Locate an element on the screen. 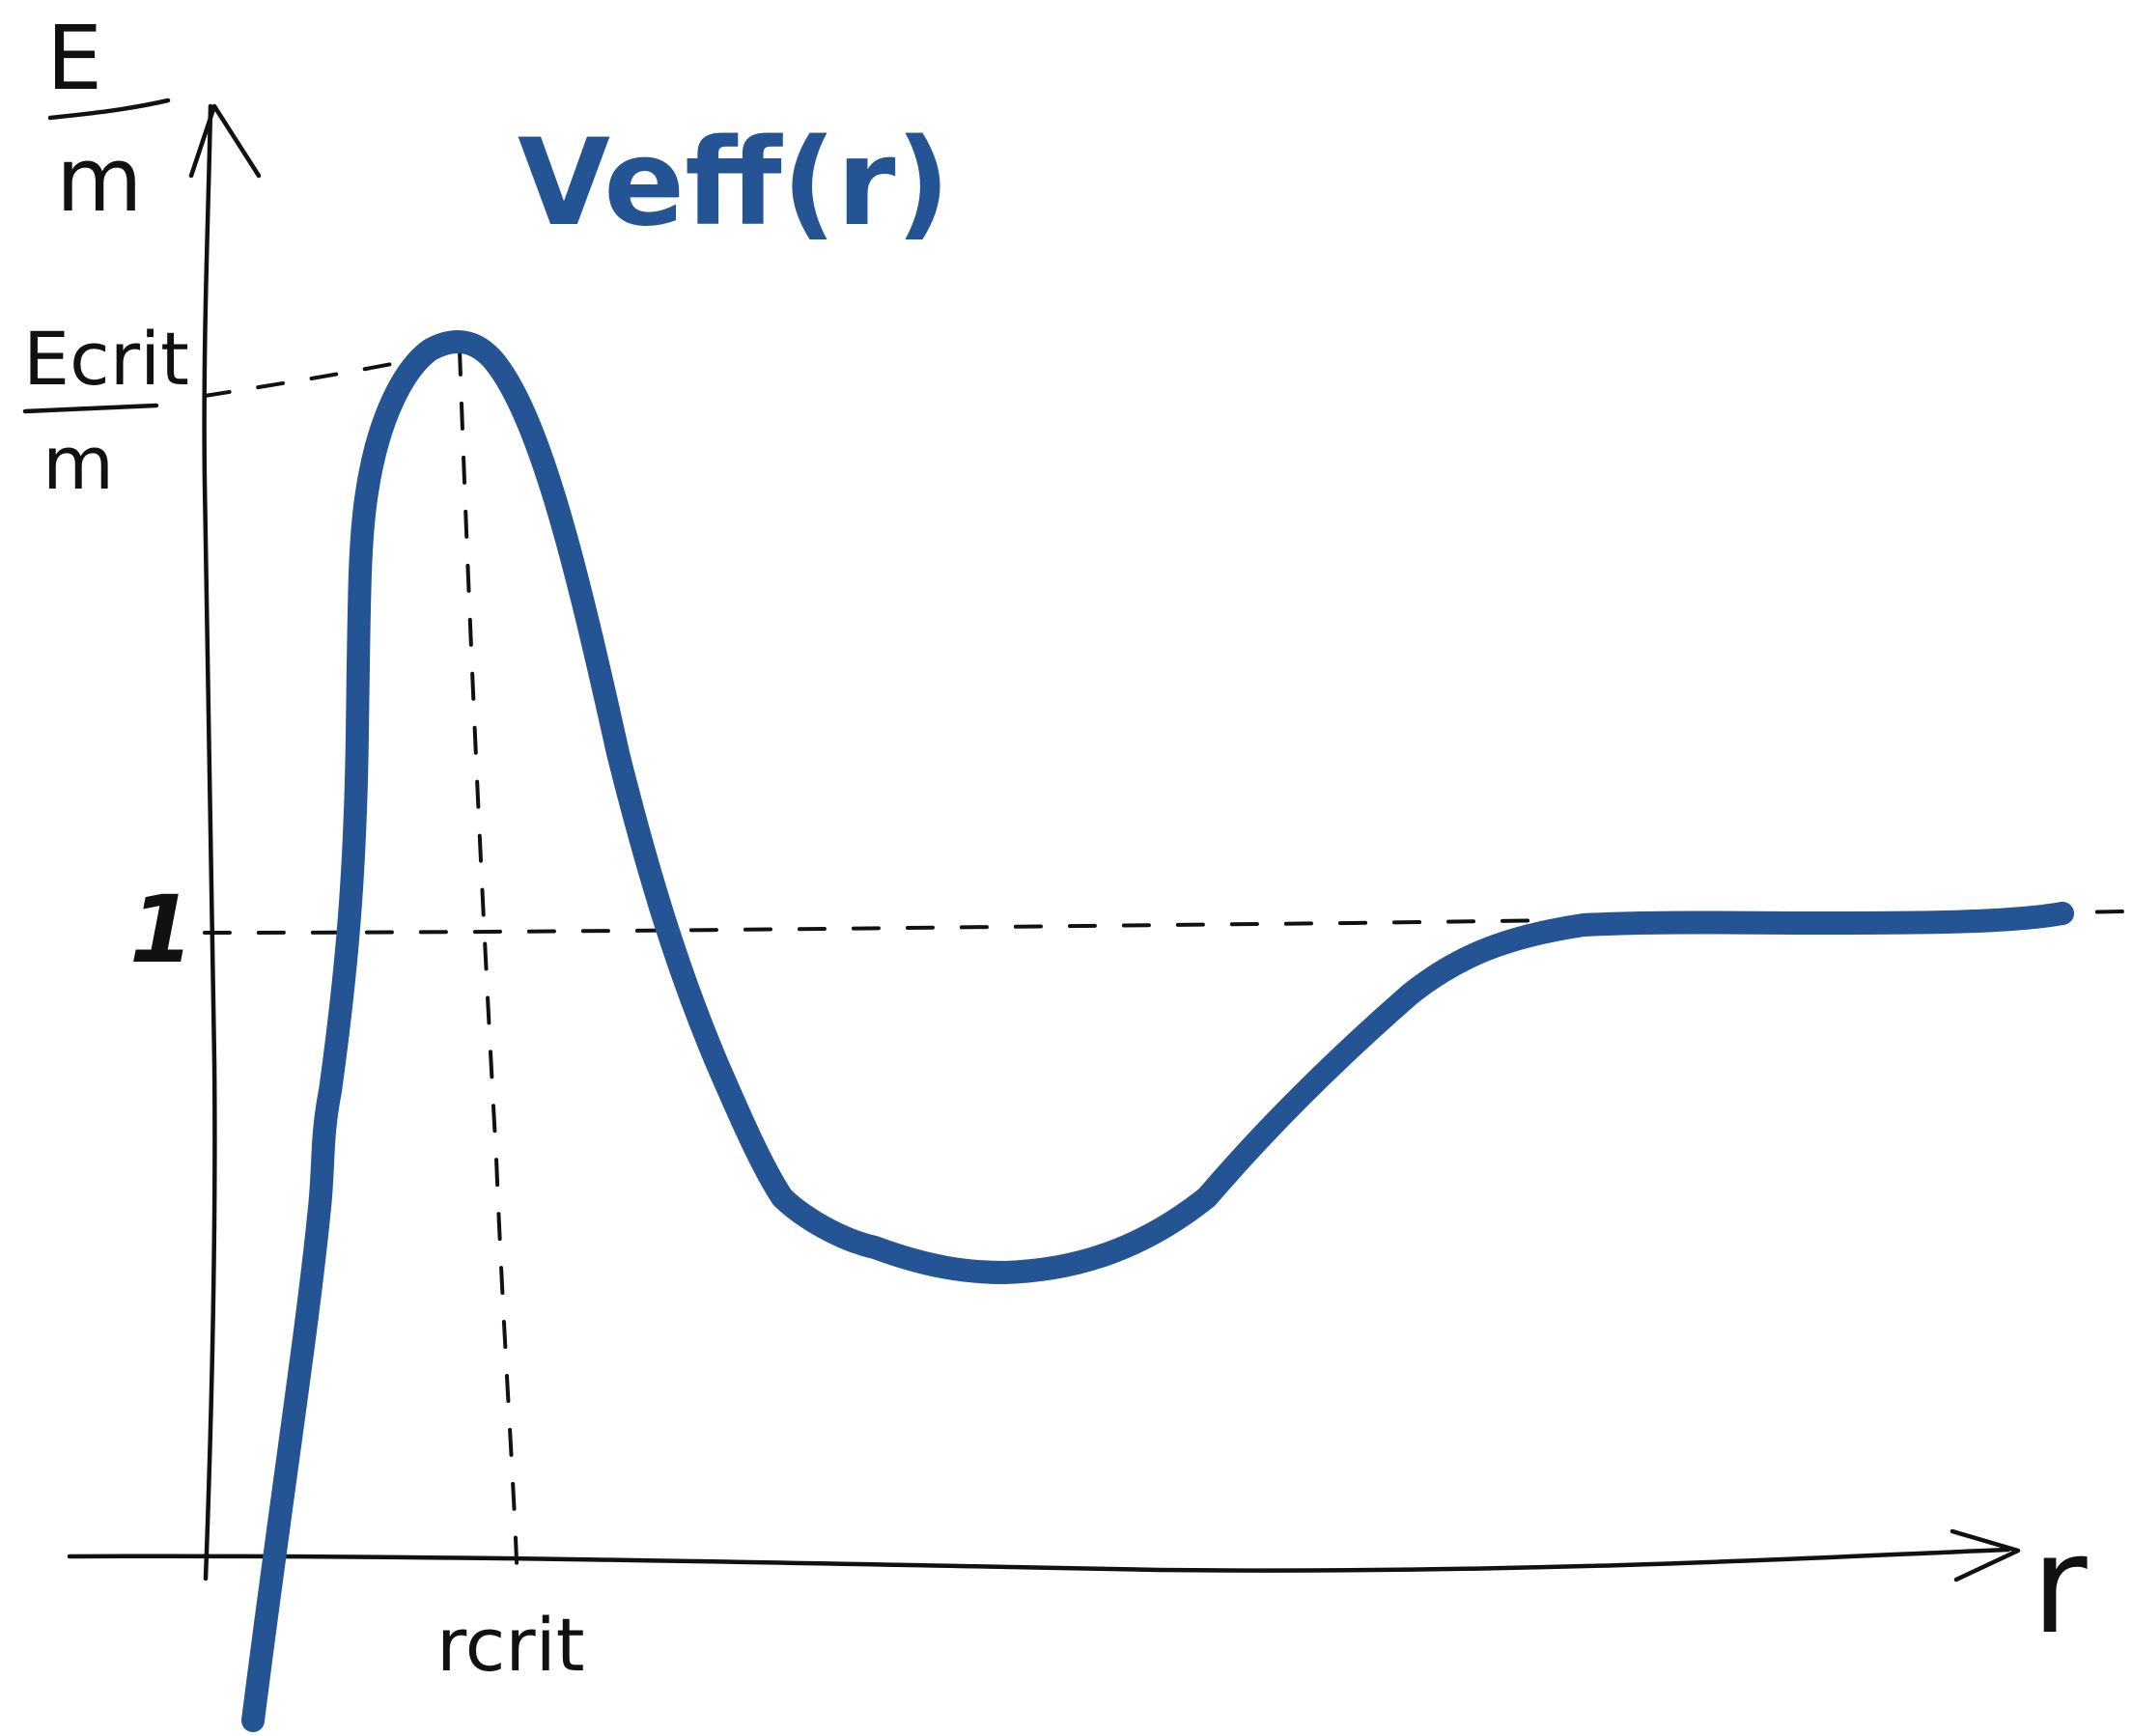 The height and width of the screenshot is (1736, 2132). curve-label: Veff(r) is located at coordinates (734, 184).